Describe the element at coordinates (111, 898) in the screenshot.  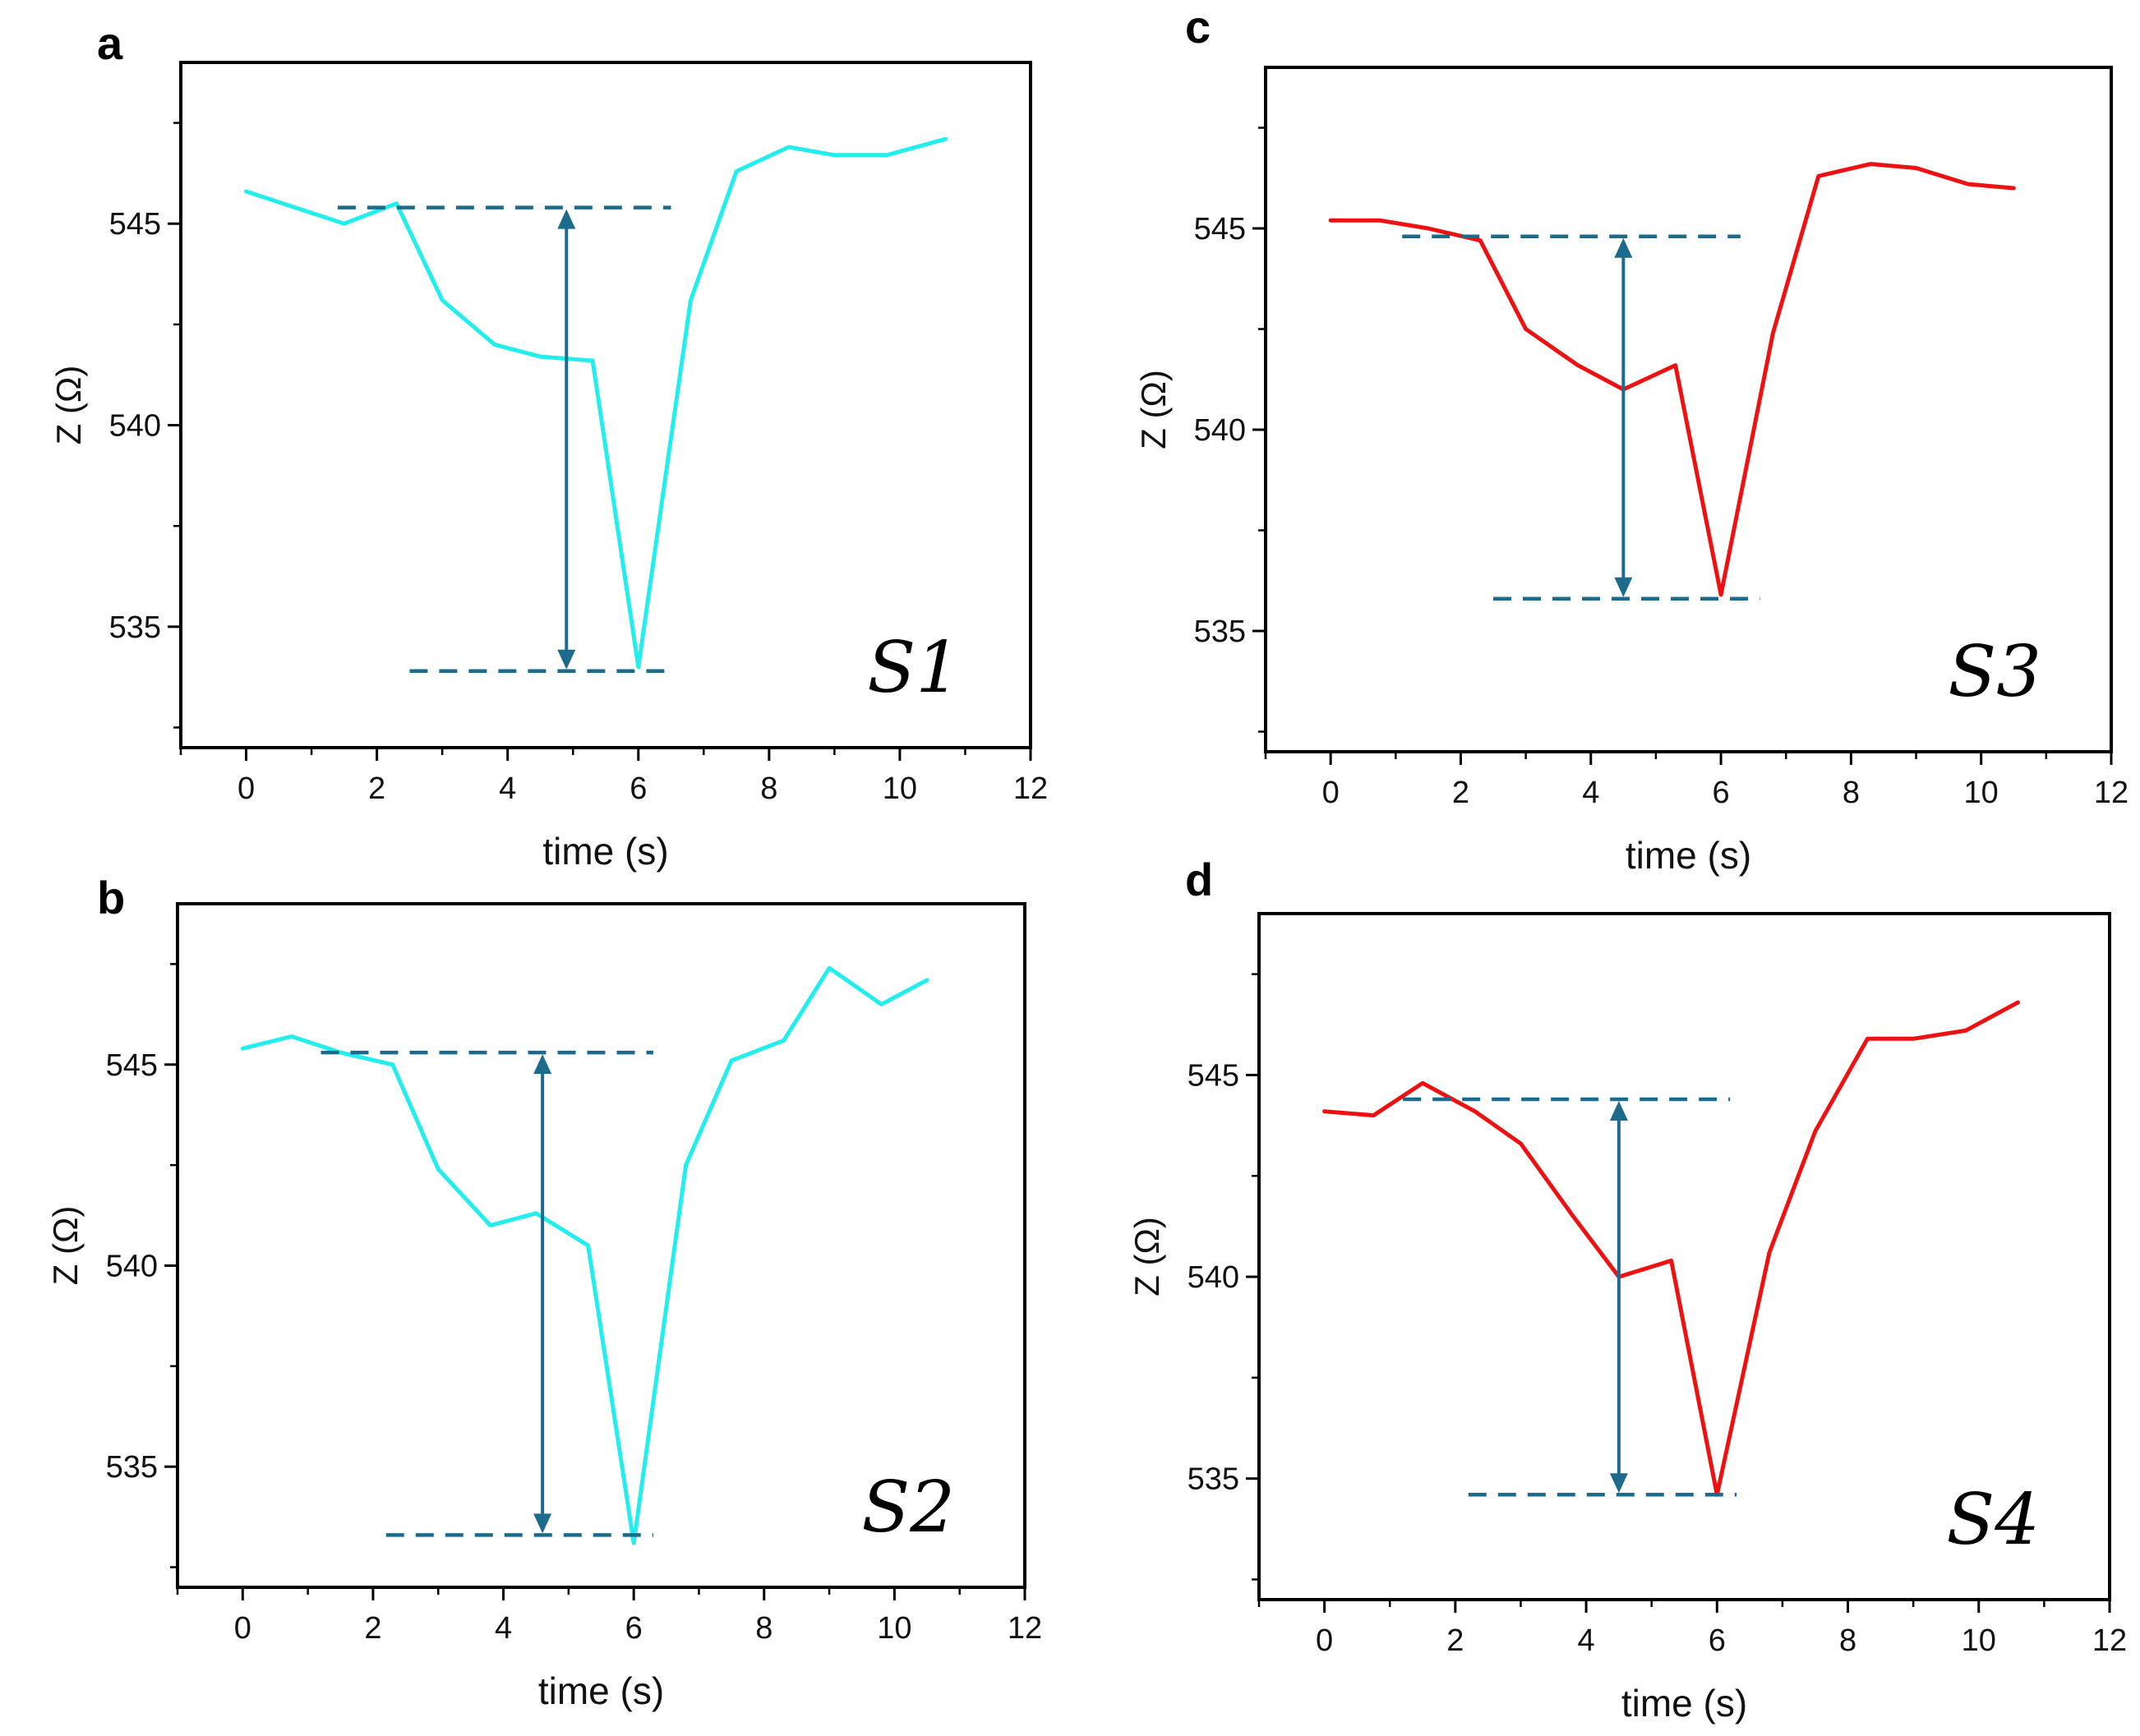
I see `panel-letter: b` at that location.